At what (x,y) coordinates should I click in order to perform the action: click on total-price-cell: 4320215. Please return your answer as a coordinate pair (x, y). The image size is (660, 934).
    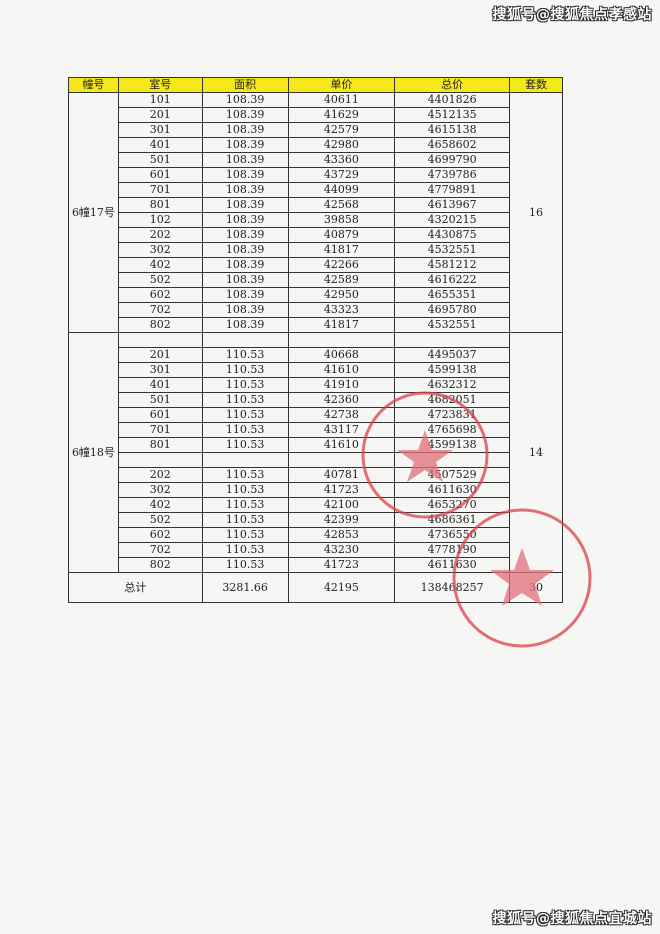
    Looking at the image, I should click on (452, 220).